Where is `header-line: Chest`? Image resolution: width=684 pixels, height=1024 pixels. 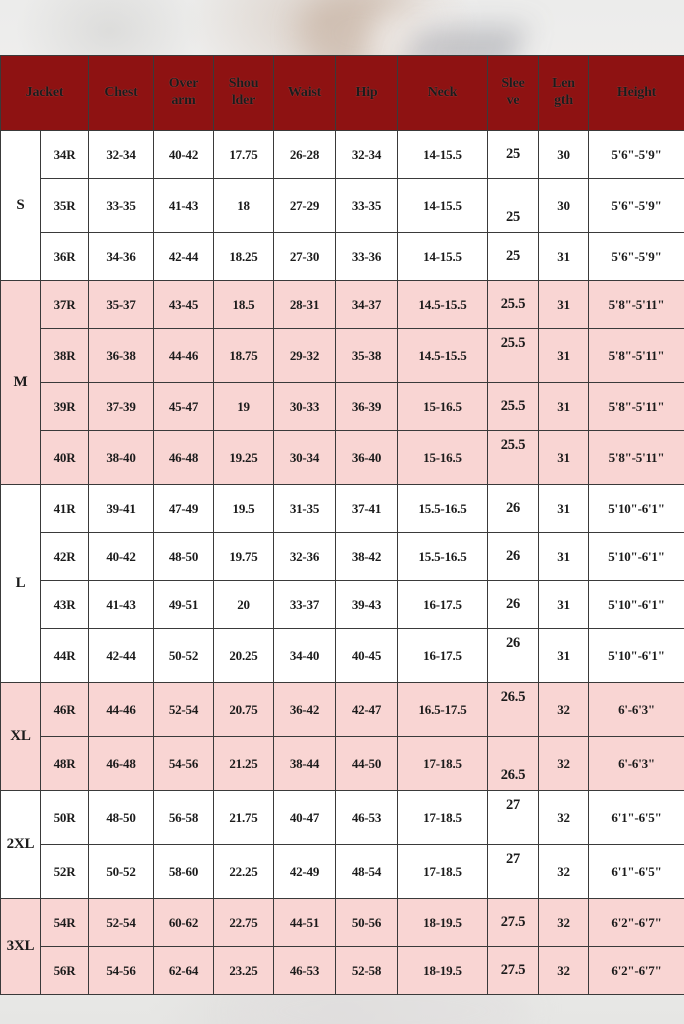 header-line: Chest is located at coordinates (121, 92).